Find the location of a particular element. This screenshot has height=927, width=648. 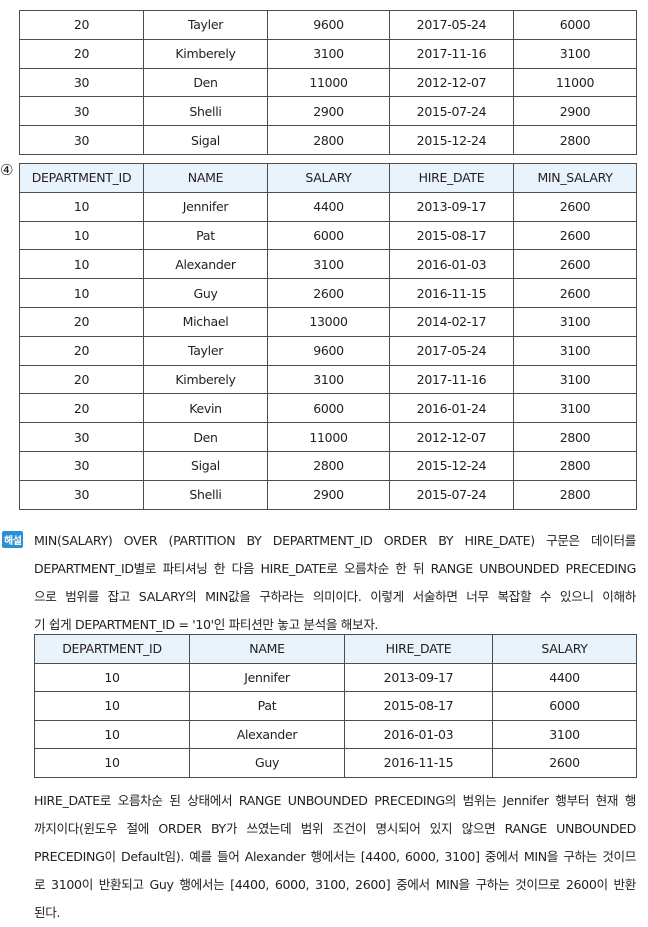

table-row: 10 Pat 6000 2015-08-17 2600 is located at coordinates (328, 235).